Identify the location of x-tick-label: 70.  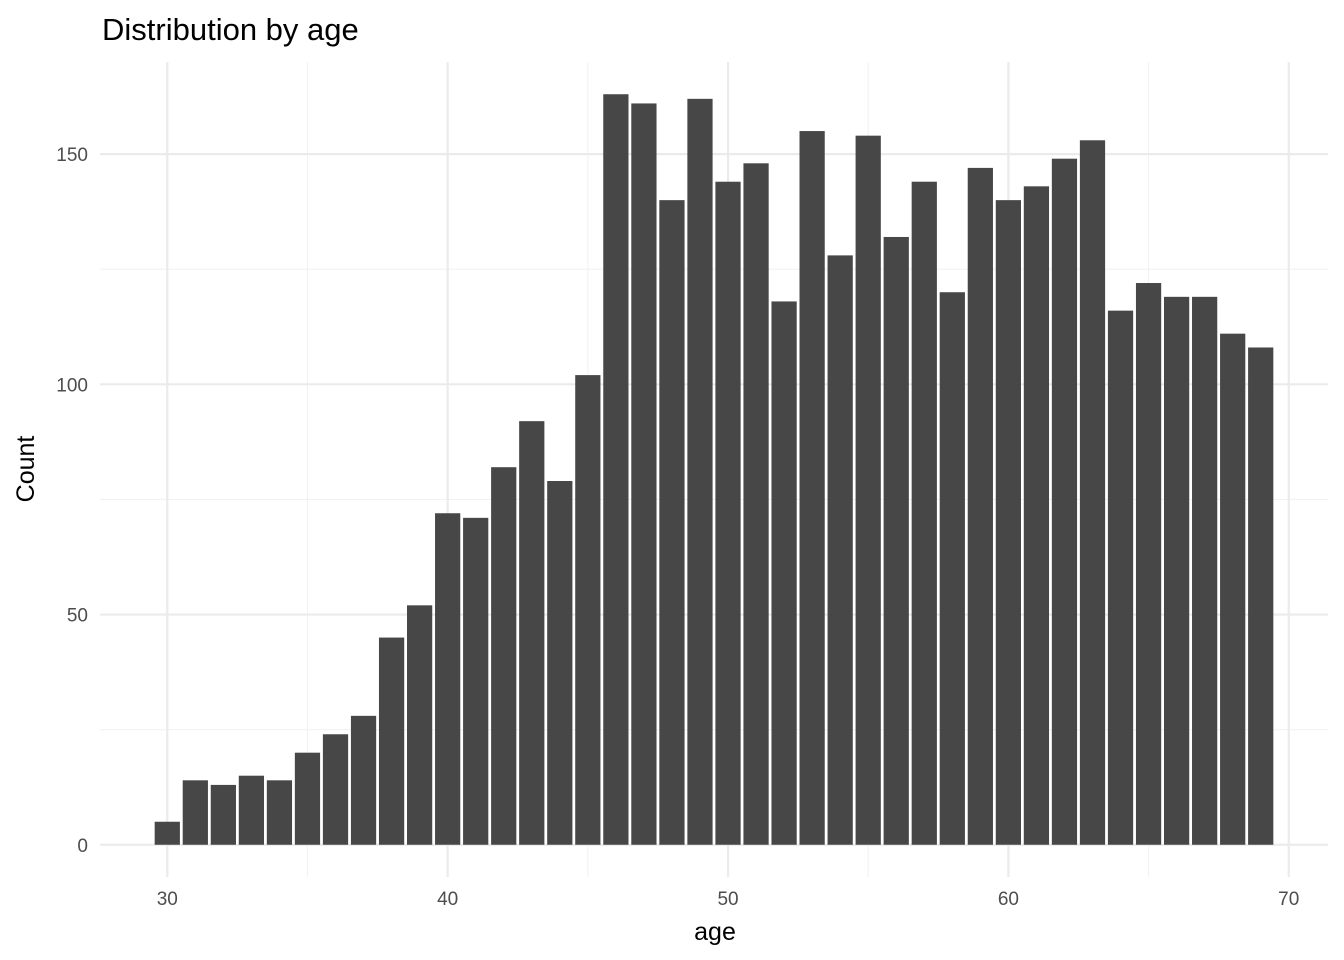
(1288, 899).